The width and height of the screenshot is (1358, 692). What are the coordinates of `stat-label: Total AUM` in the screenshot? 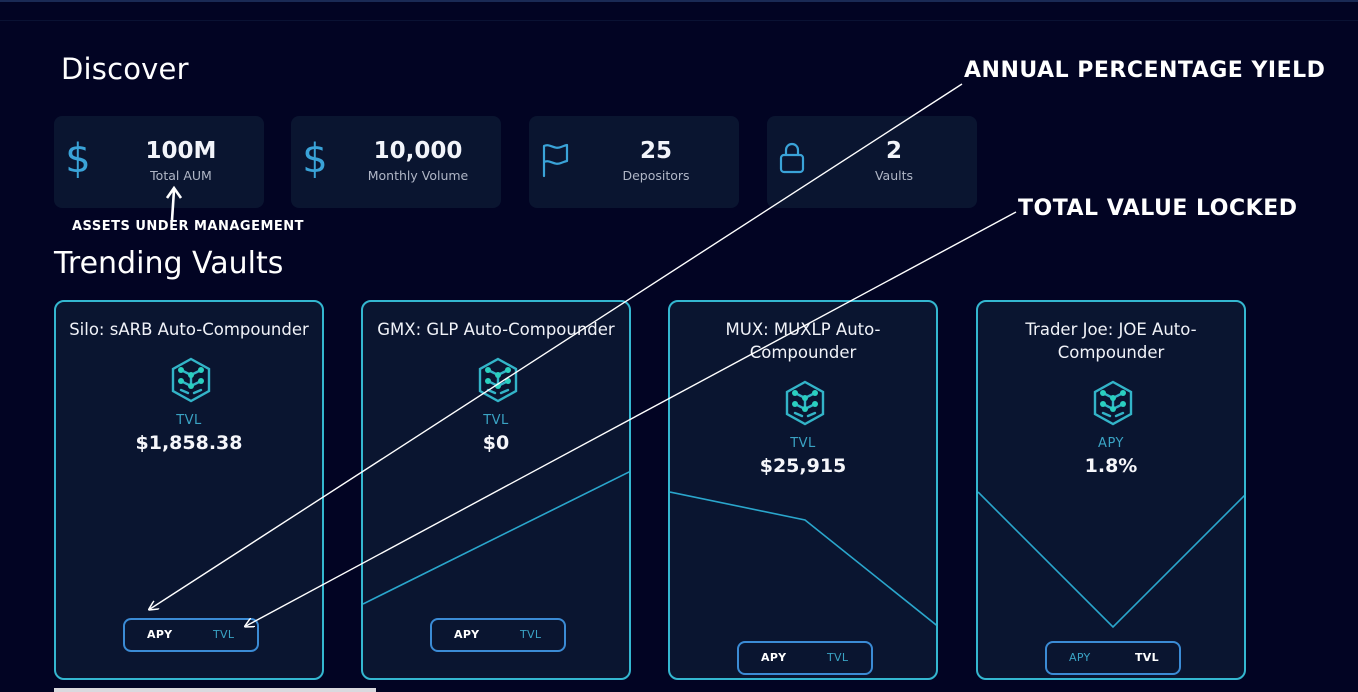 It's located at (181, 175).